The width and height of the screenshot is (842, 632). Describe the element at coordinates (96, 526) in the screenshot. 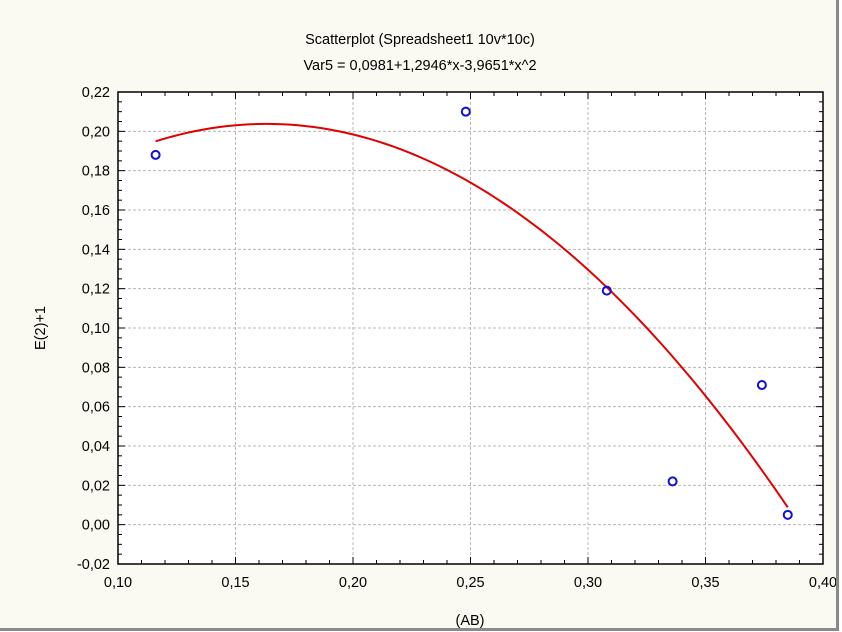

I see `y-tick-label: 0,00` at that location.